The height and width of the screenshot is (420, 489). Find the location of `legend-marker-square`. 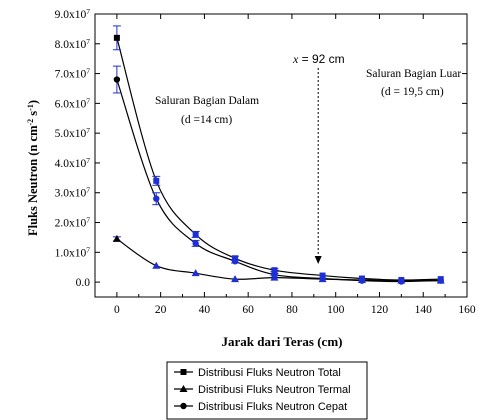

legend-marker-square is located at coordinates (183, 372).